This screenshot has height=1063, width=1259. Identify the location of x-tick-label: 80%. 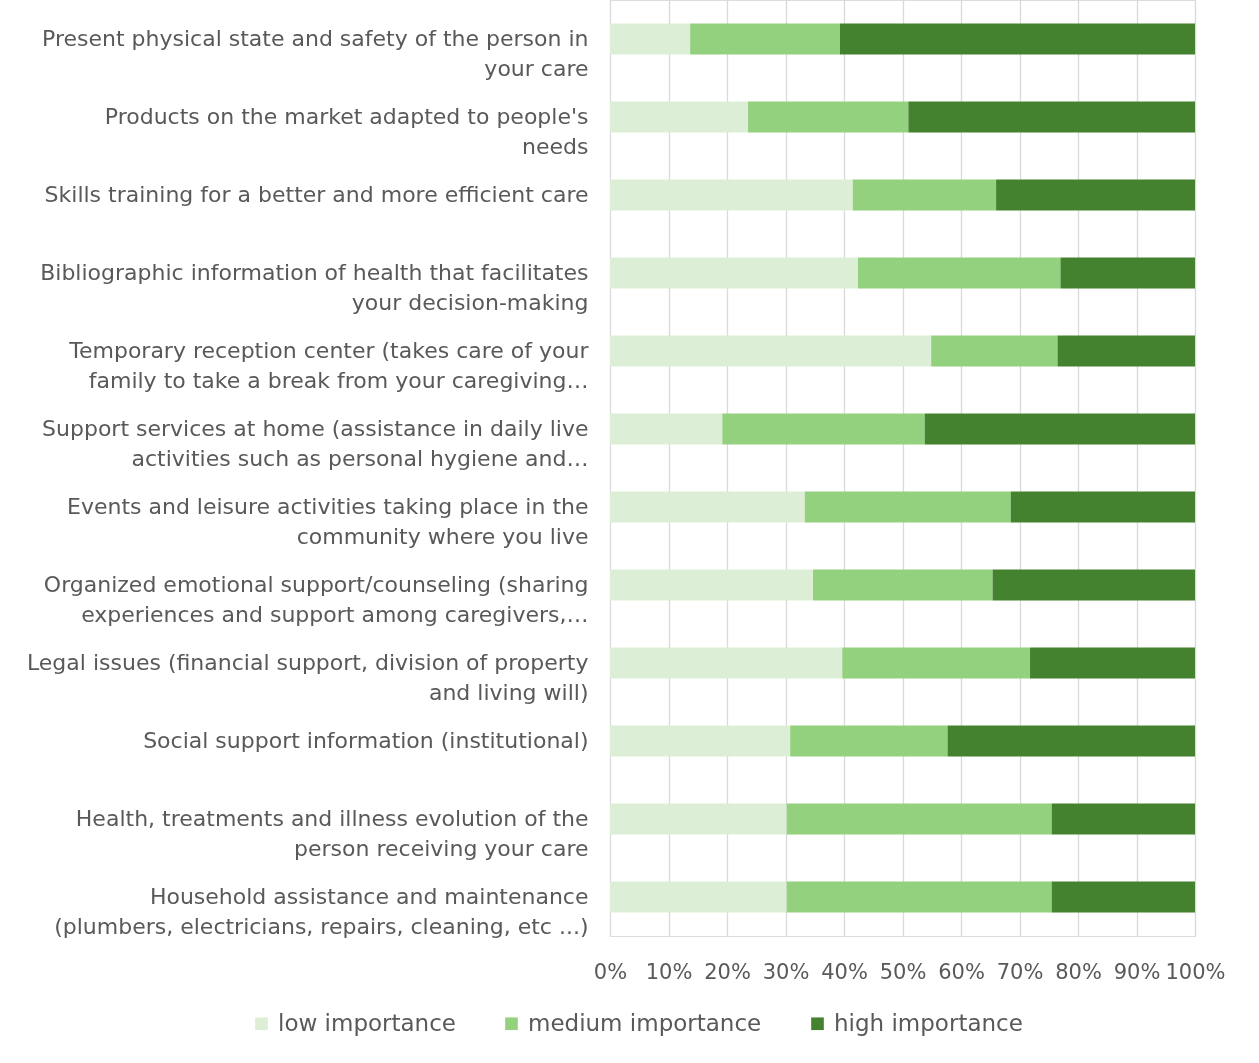
(1078, 971).